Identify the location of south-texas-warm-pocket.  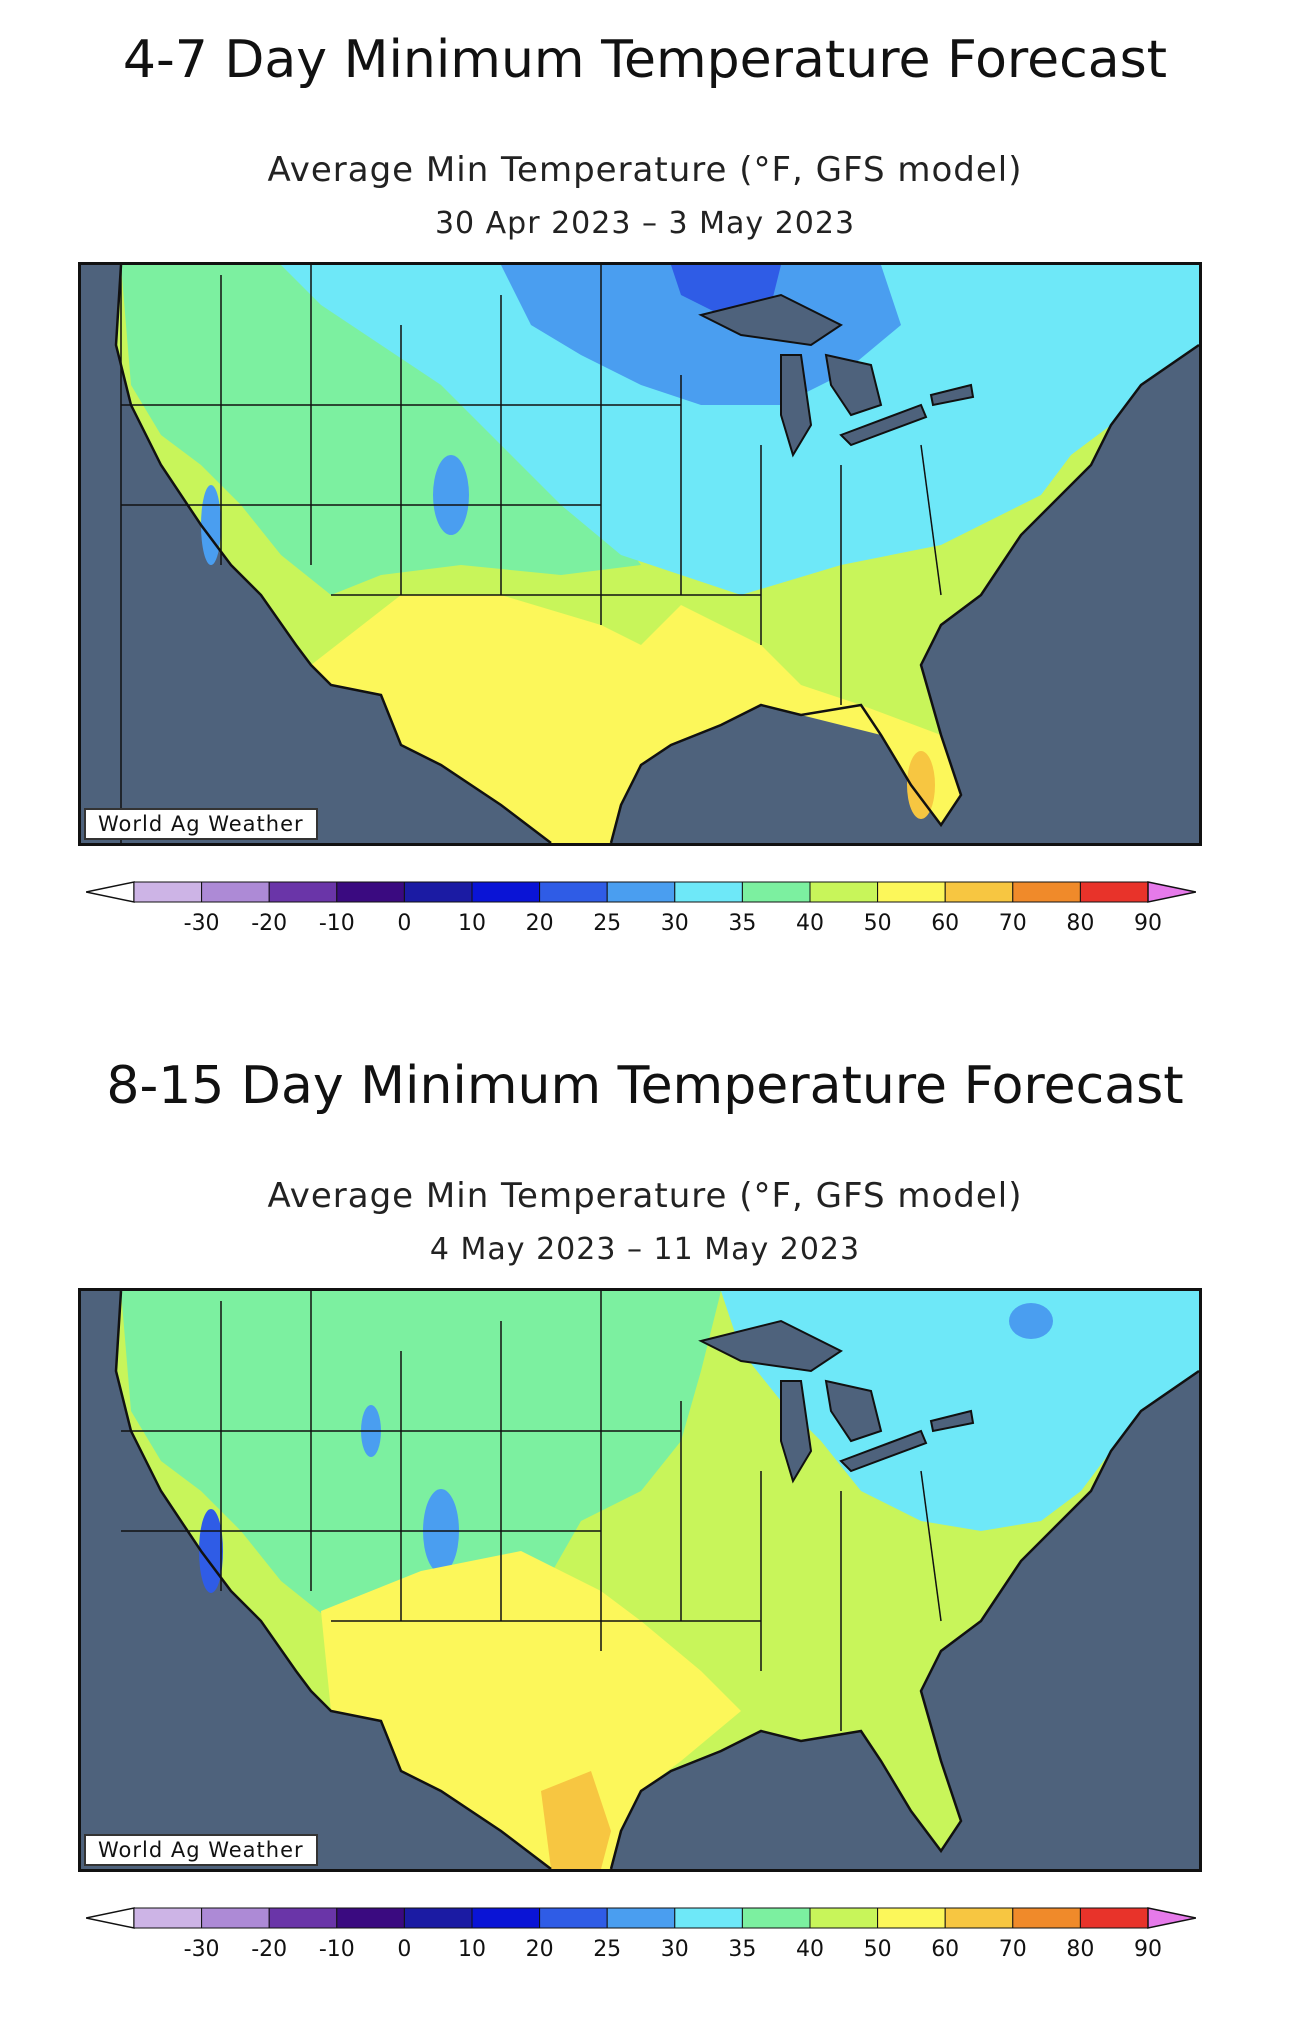
(576, 1820).